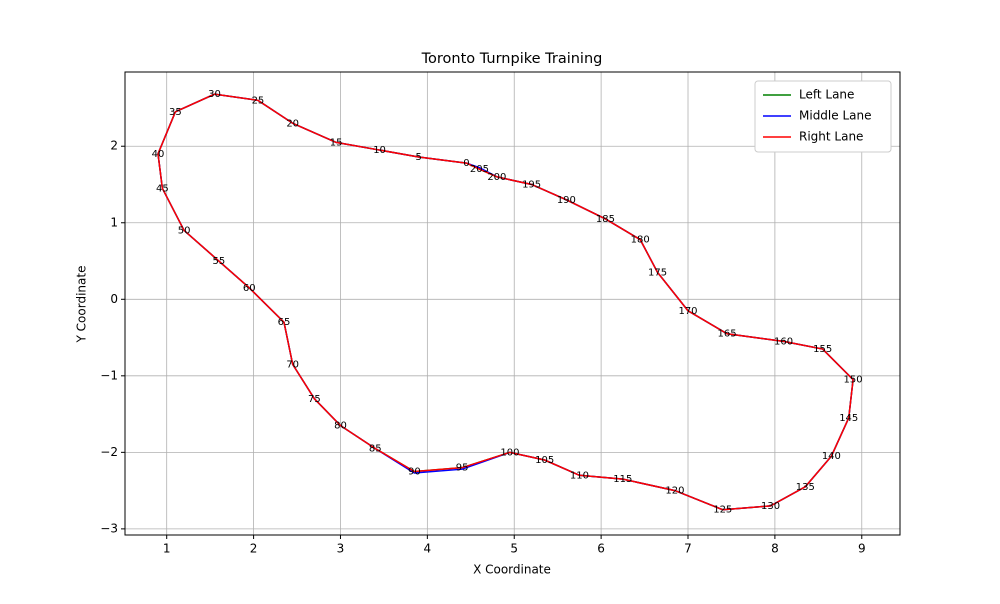  What do you see at coordinates (341, 549) in the screenshot?
I see `x-tick-label: 3` at bounding box center [341, 549].